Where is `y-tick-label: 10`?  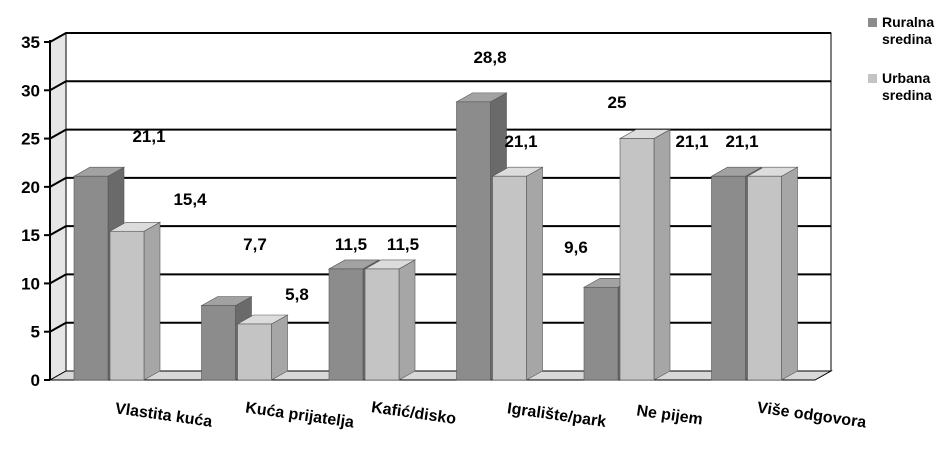
y-tick-label: 10 is located at coordinates (30, 283).